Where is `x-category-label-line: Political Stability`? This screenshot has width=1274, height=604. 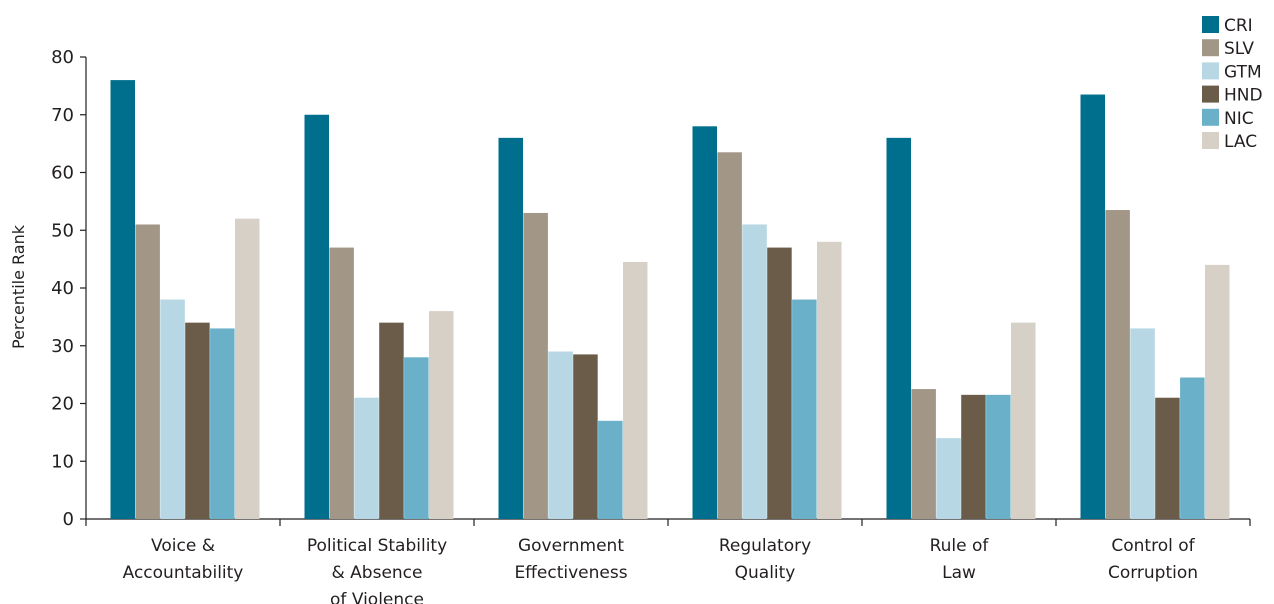
x-category-label-line: Political Stability is located at coordinates (377, 546).